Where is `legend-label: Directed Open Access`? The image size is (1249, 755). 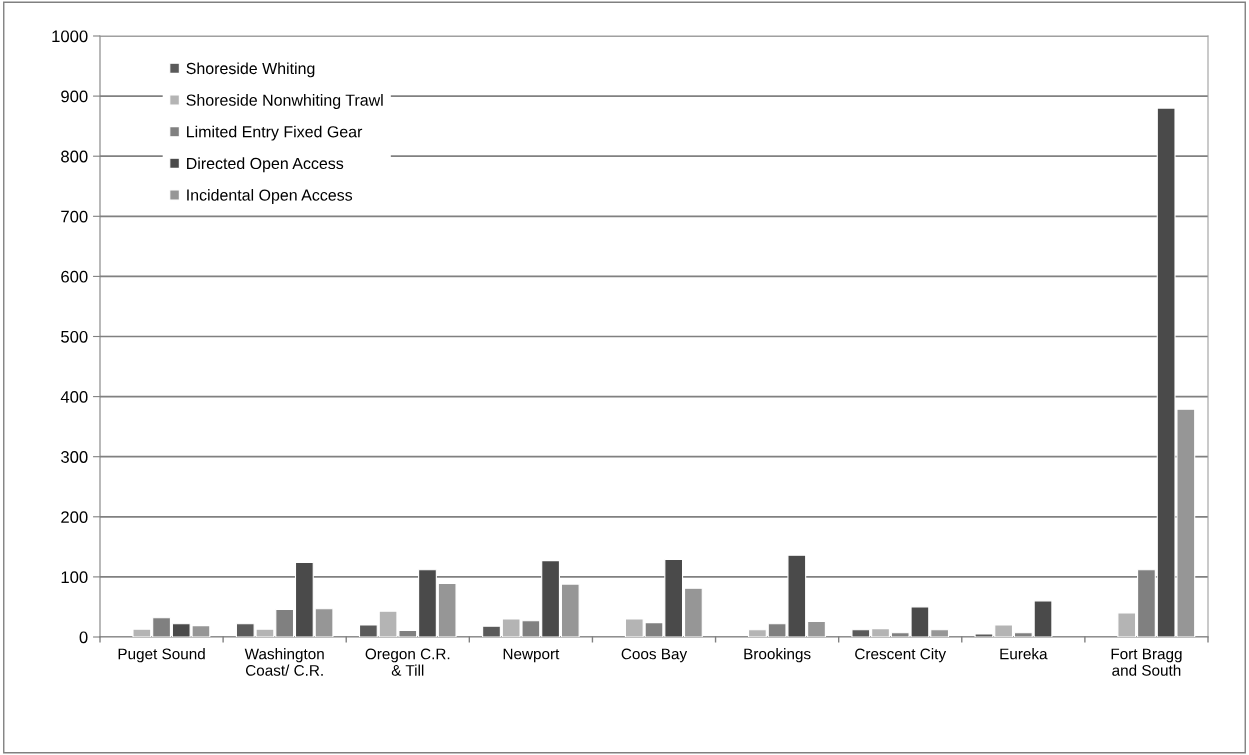 legend-label: Directed Open Access is located at coordinates (265, 165).